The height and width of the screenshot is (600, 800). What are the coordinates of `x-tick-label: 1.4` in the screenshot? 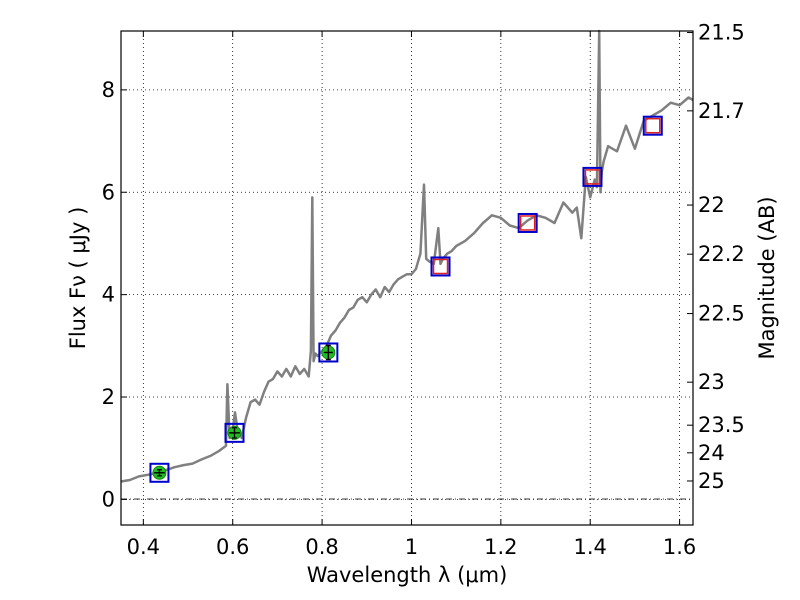 It's located at (590, 547).